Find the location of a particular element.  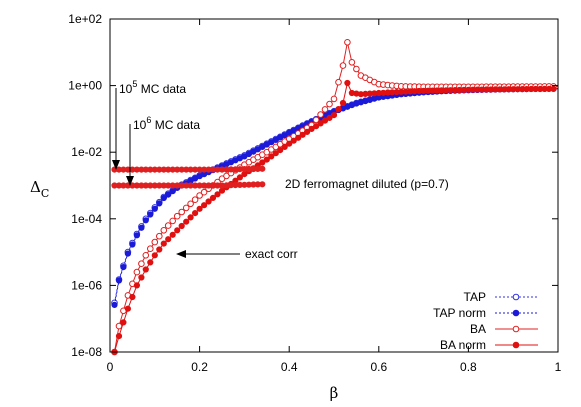

x-tick-label: 0 is located at coordinates (110, 367).